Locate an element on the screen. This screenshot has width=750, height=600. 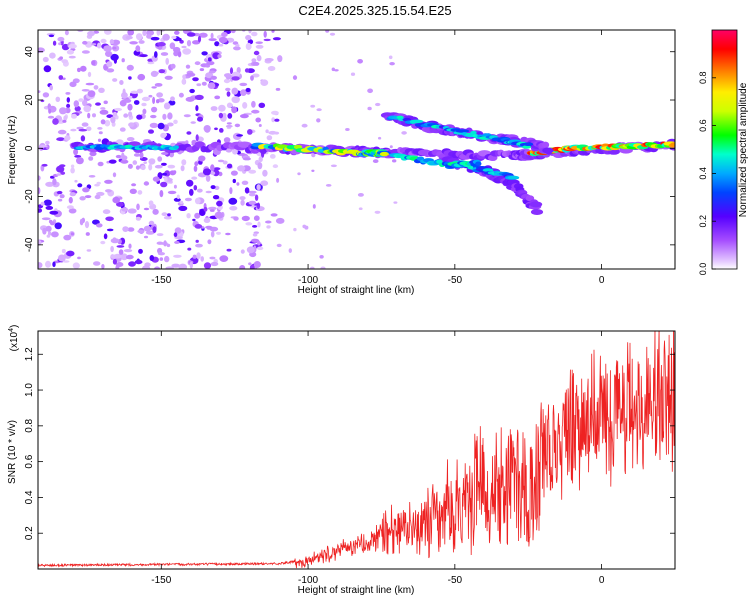
colorbar-tick-label: 0.4 is located at coordinates (703, 173).